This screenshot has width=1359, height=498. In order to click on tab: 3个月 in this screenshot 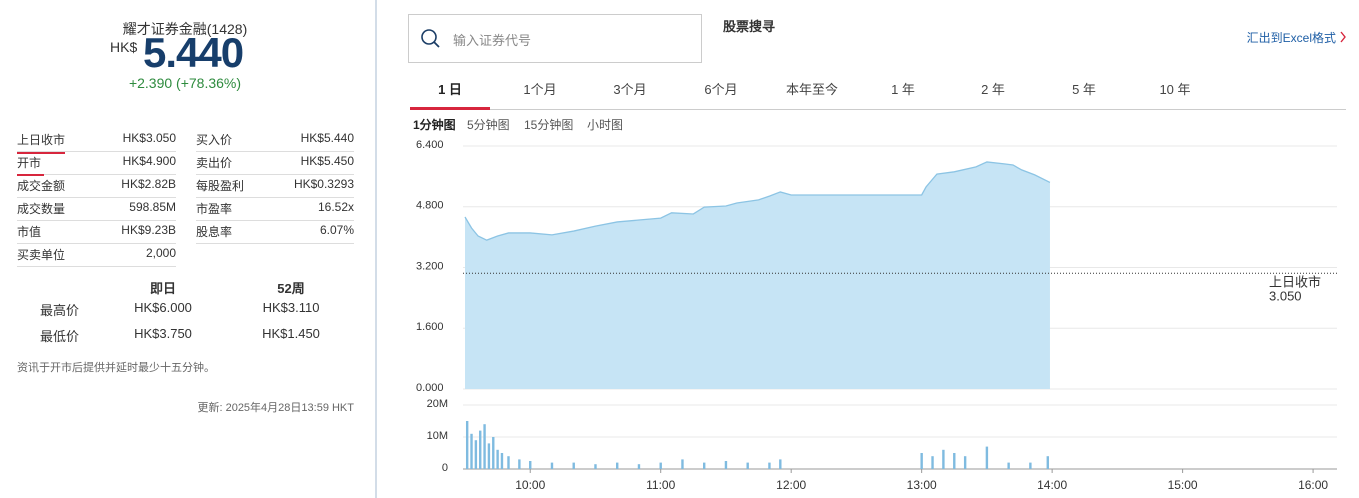, I will do `click(630, 89)`.